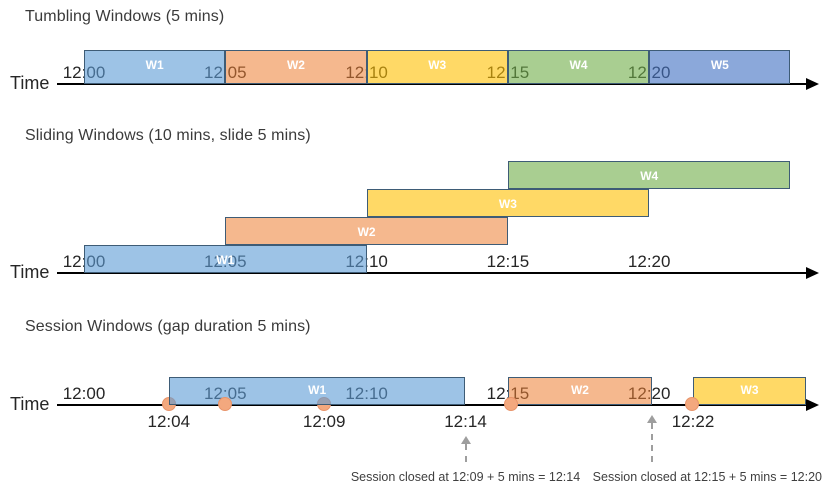 The image size is (829, 498). Describe the element at coordinates (30, 83) in the screenshot. I see `time-axis-label-tumbling: Time` at that location.